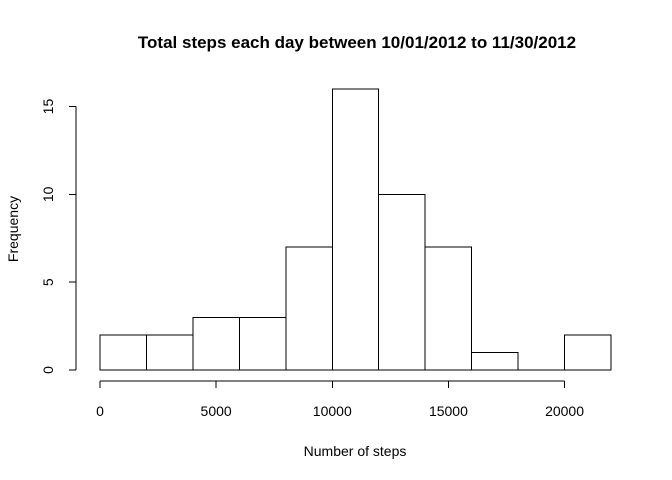 Image resolution: width=672 pixels, height=480 pixels. I want to click on y-tick-label: 5, so click(48, 282).